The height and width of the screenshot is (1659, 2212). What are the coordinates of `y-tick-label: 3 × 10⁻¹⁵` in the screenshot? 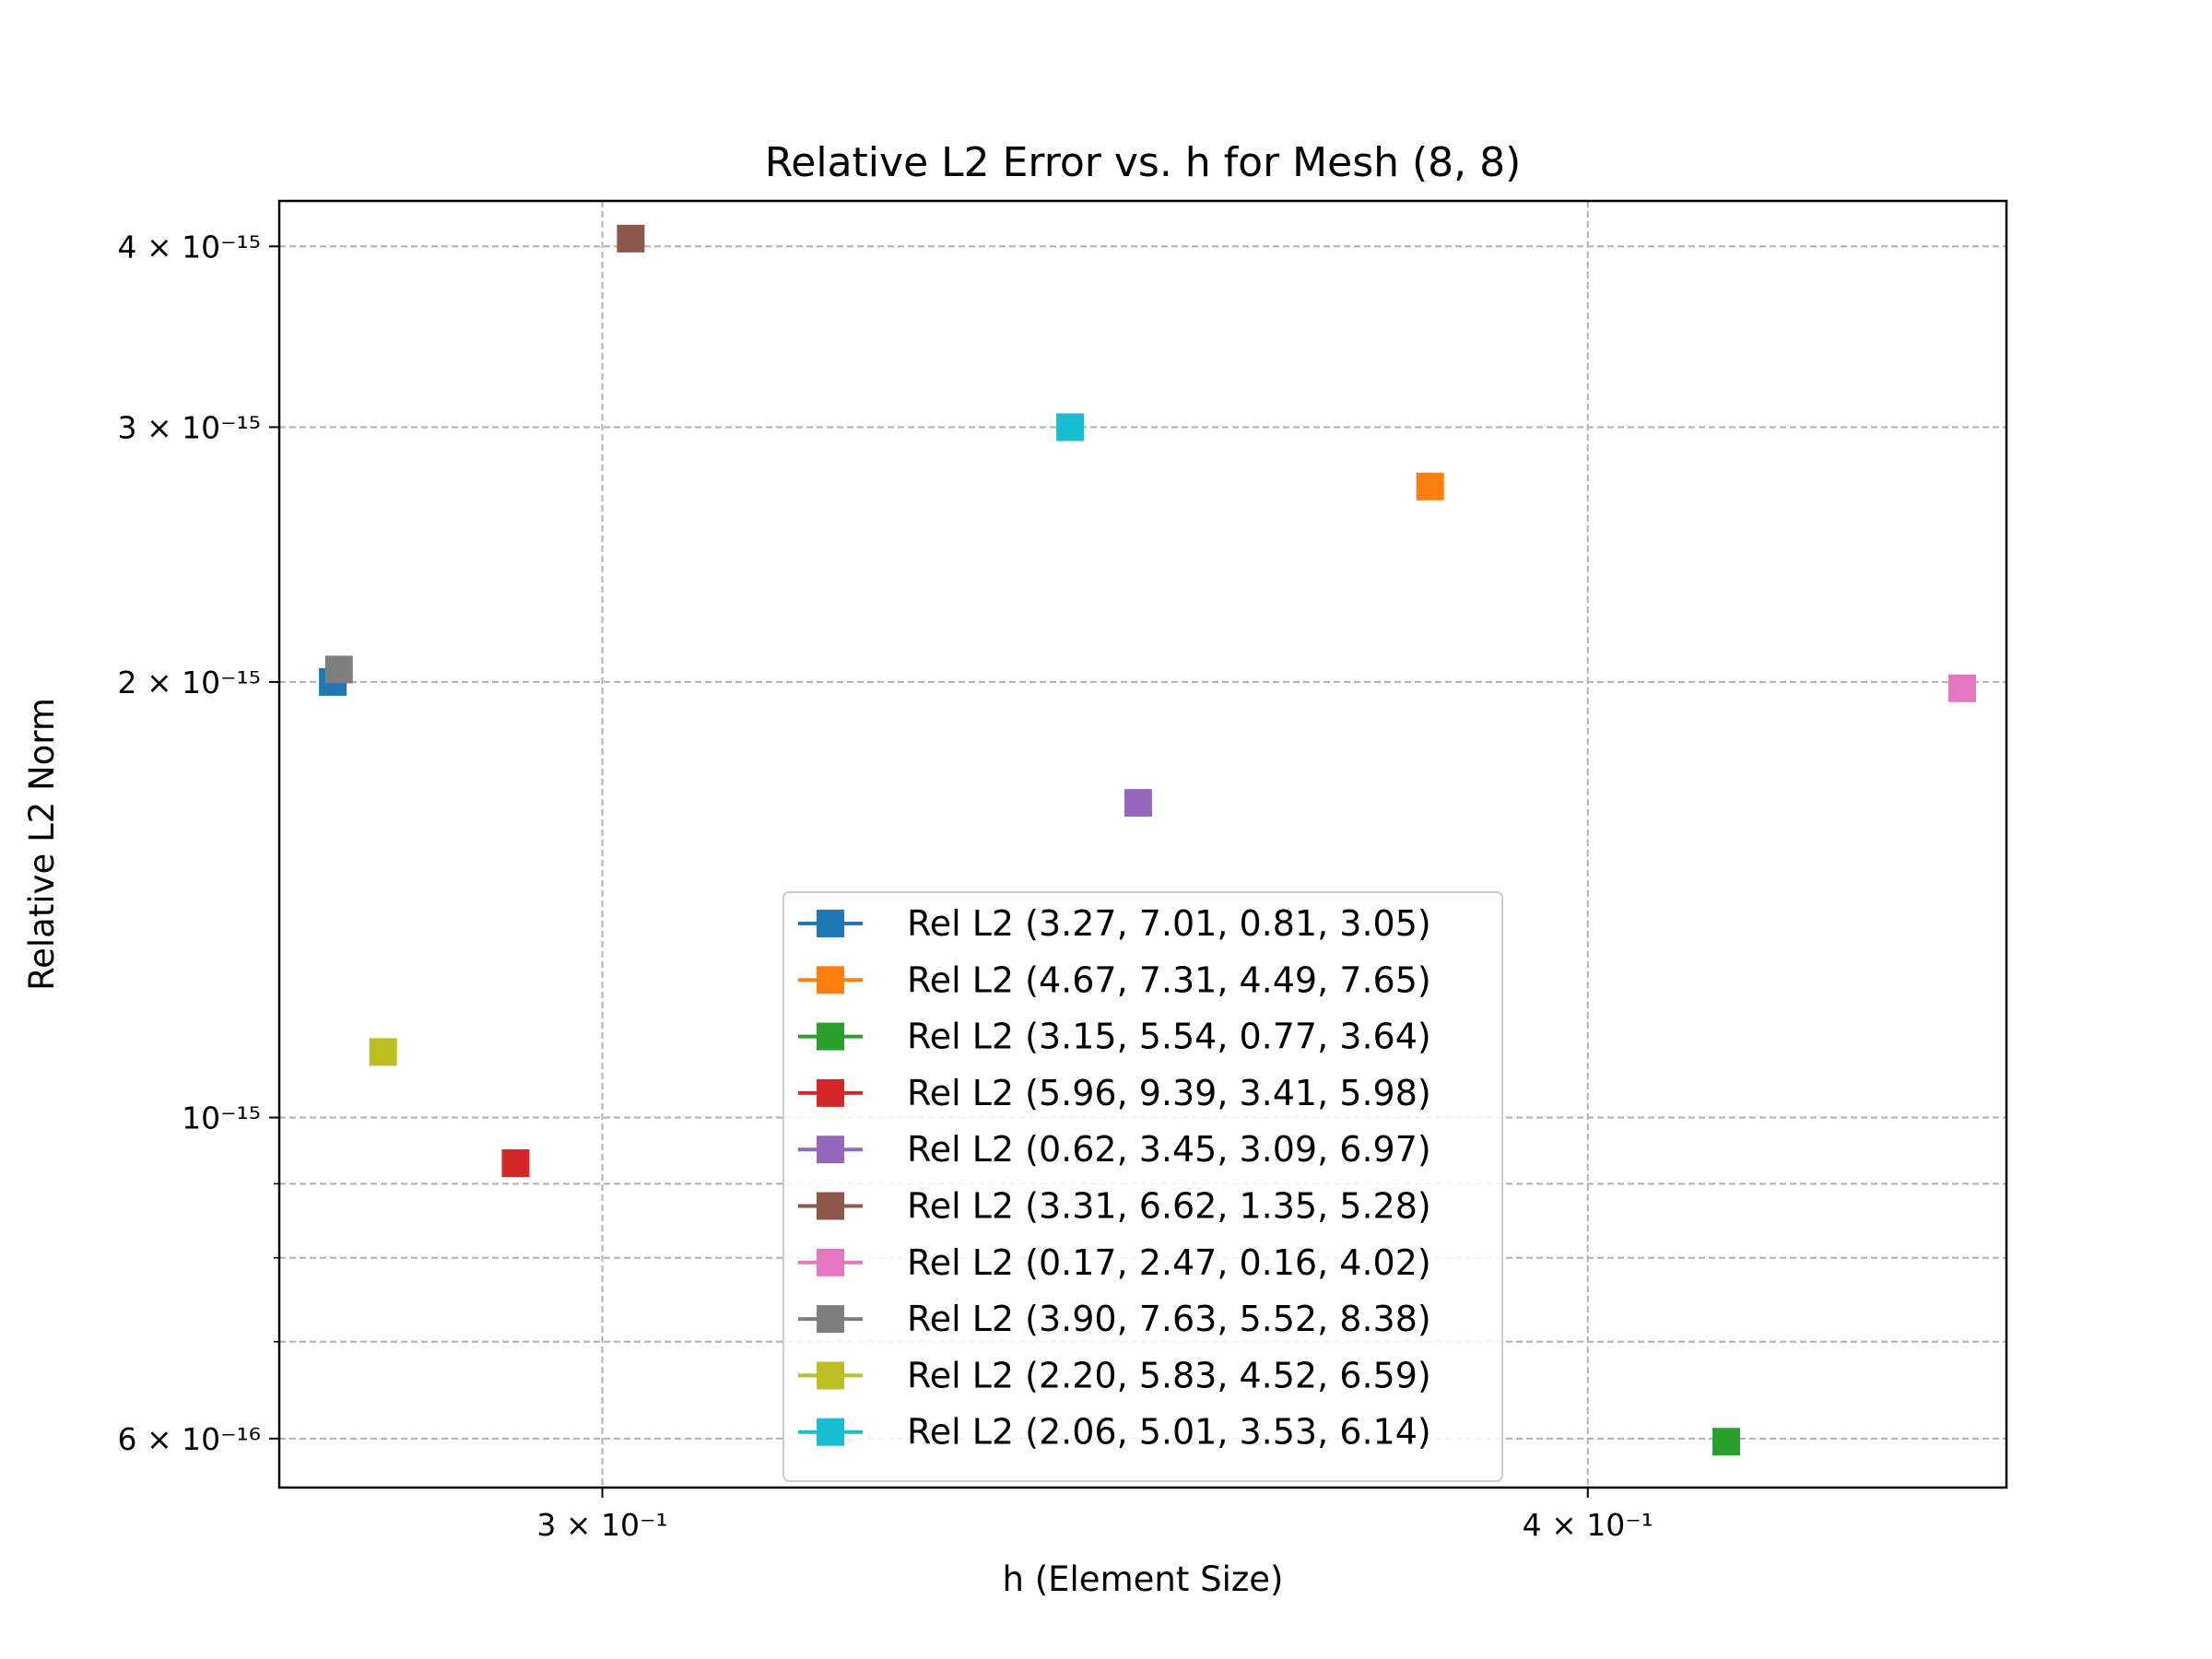 It's located at (190, 427).